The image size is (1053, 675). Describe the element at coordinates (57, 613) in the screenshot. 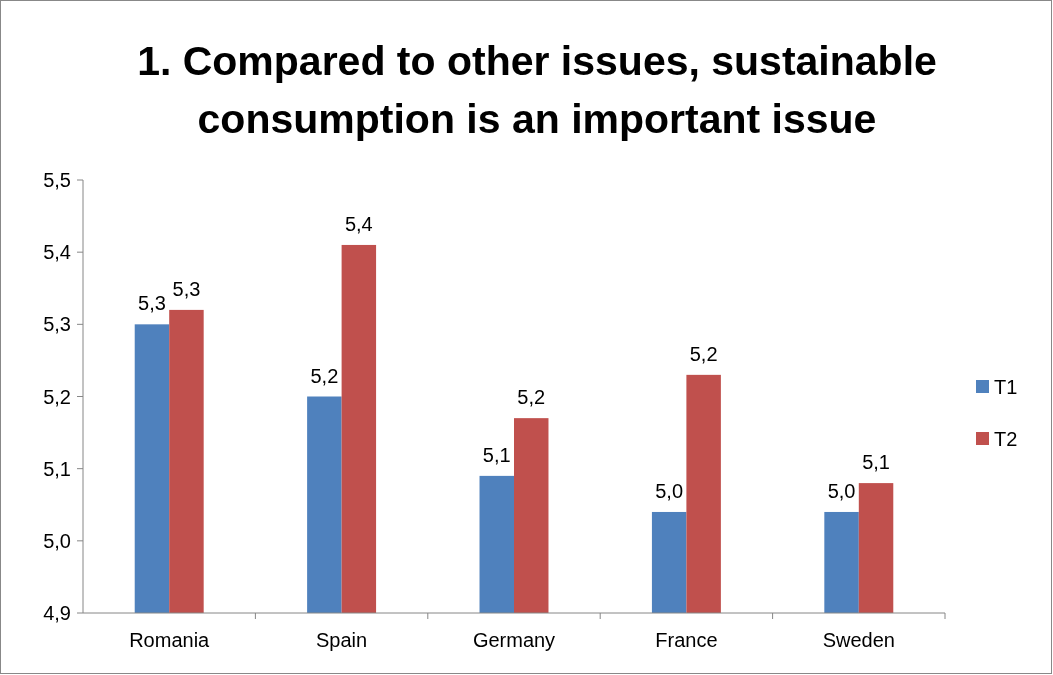

I see `y-tick-label: 4,9` at that location.